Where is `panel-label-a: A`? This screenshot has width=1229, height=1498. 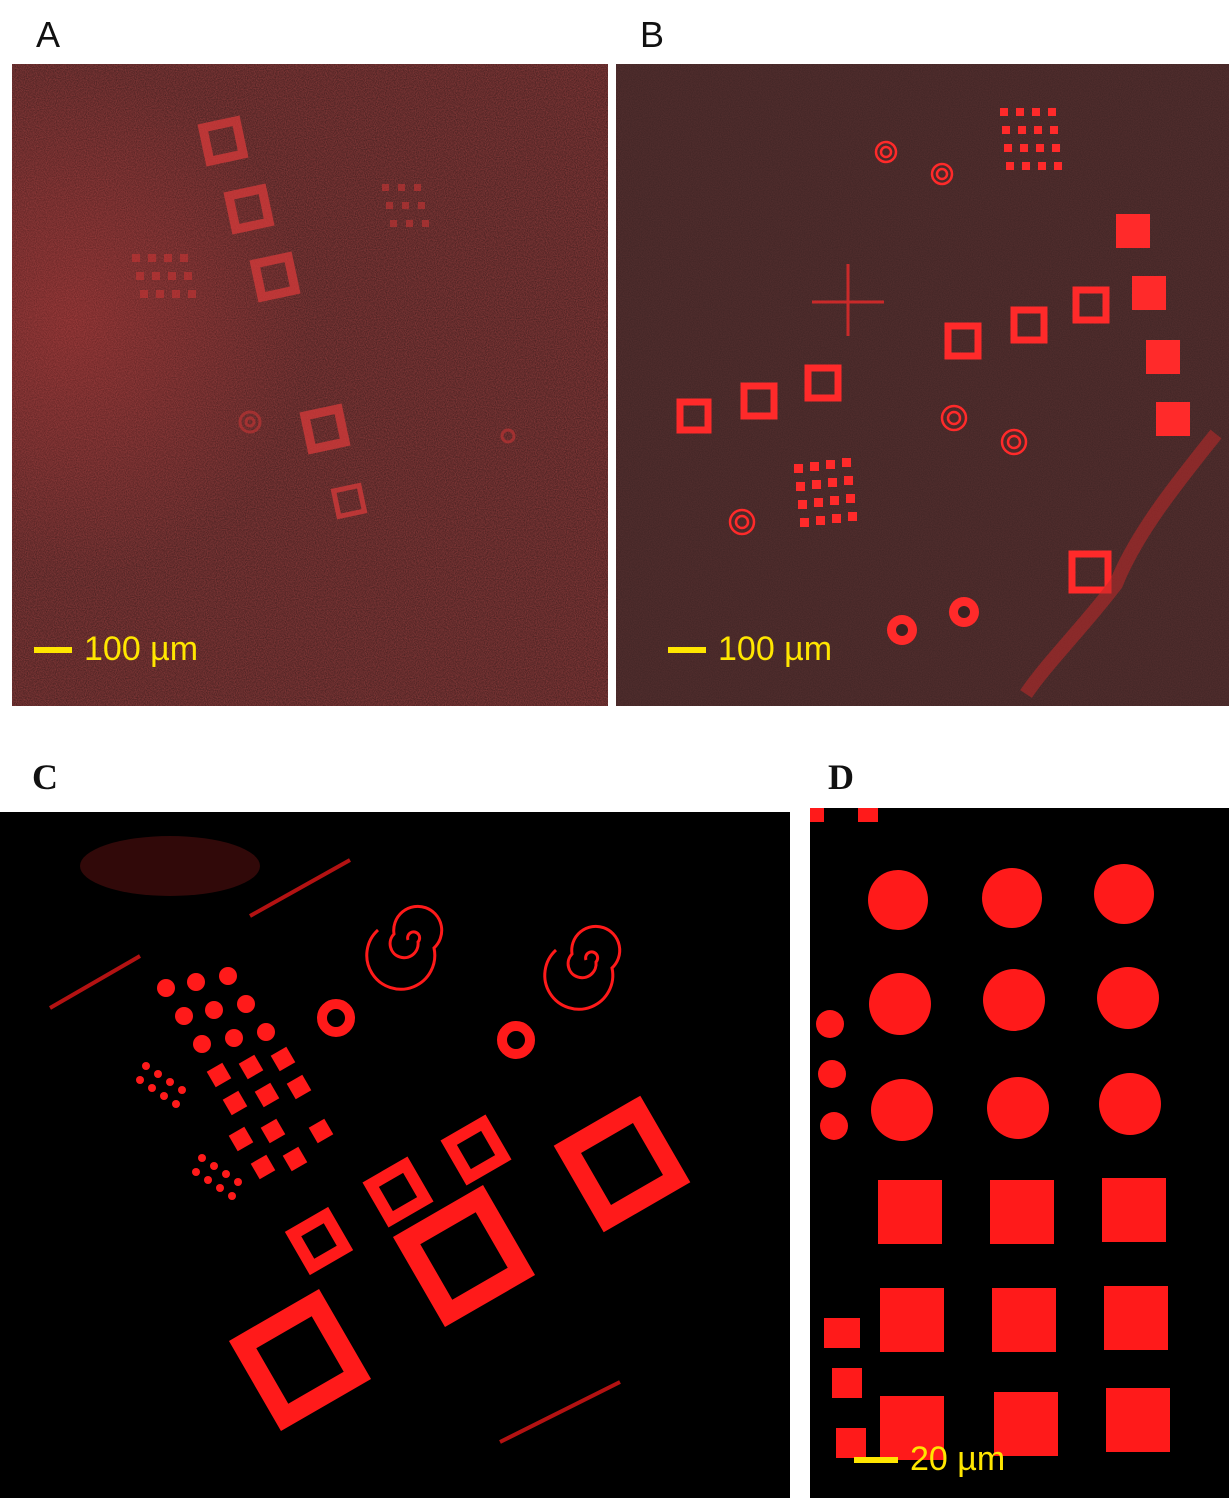 panel-label-a: A is located at coordinates (48, 34).